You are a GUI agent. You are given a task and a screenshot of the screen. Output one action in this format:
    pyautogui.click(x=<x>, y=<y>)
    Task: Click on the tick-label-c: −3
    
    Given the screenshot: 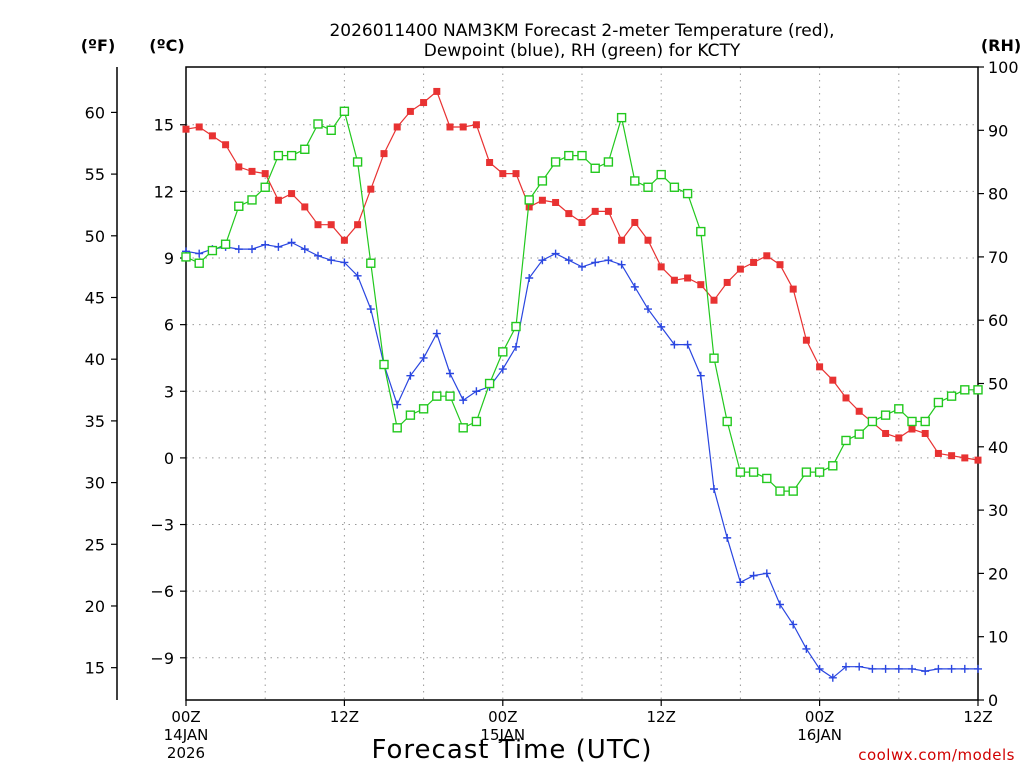 What is the action you would take?
    pyautogui.click(x=162, y=525)
    